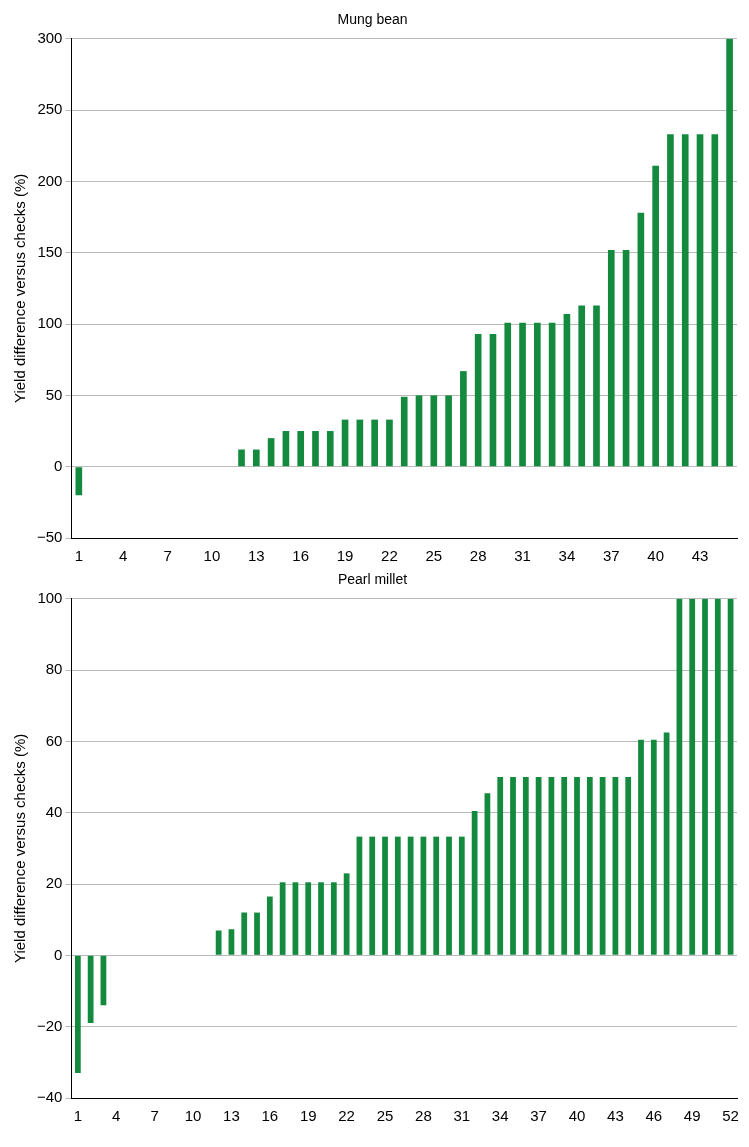 This screenshot has height=1147, width=749. Describe the element at coordinates (54, 811) in the screenshot. I see `y-tick-label: 40` at that location.